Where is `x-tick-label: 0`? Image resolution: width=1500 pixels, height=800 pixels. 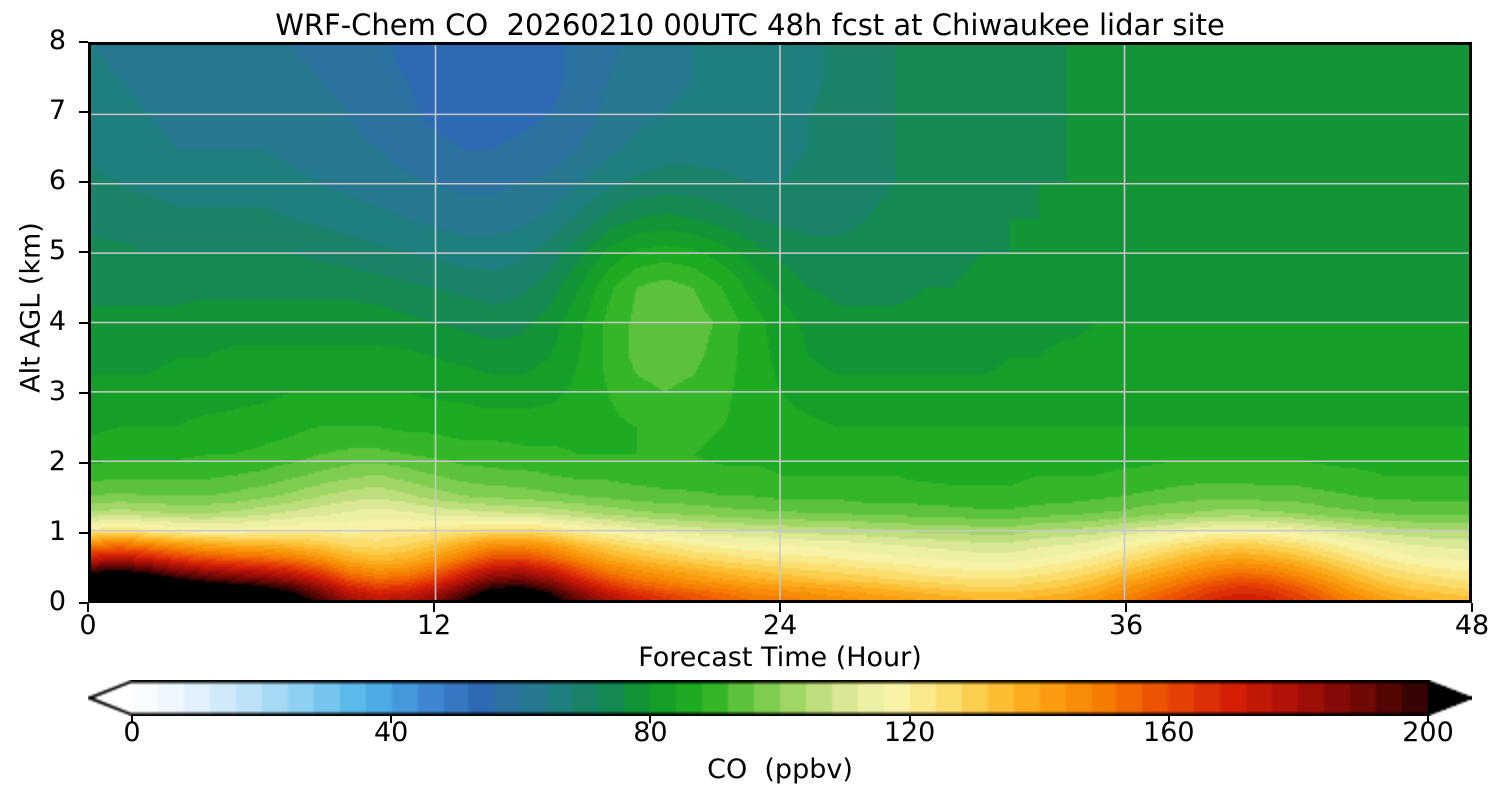 x-tick-label: 0 is located at coordinates (88, 625).